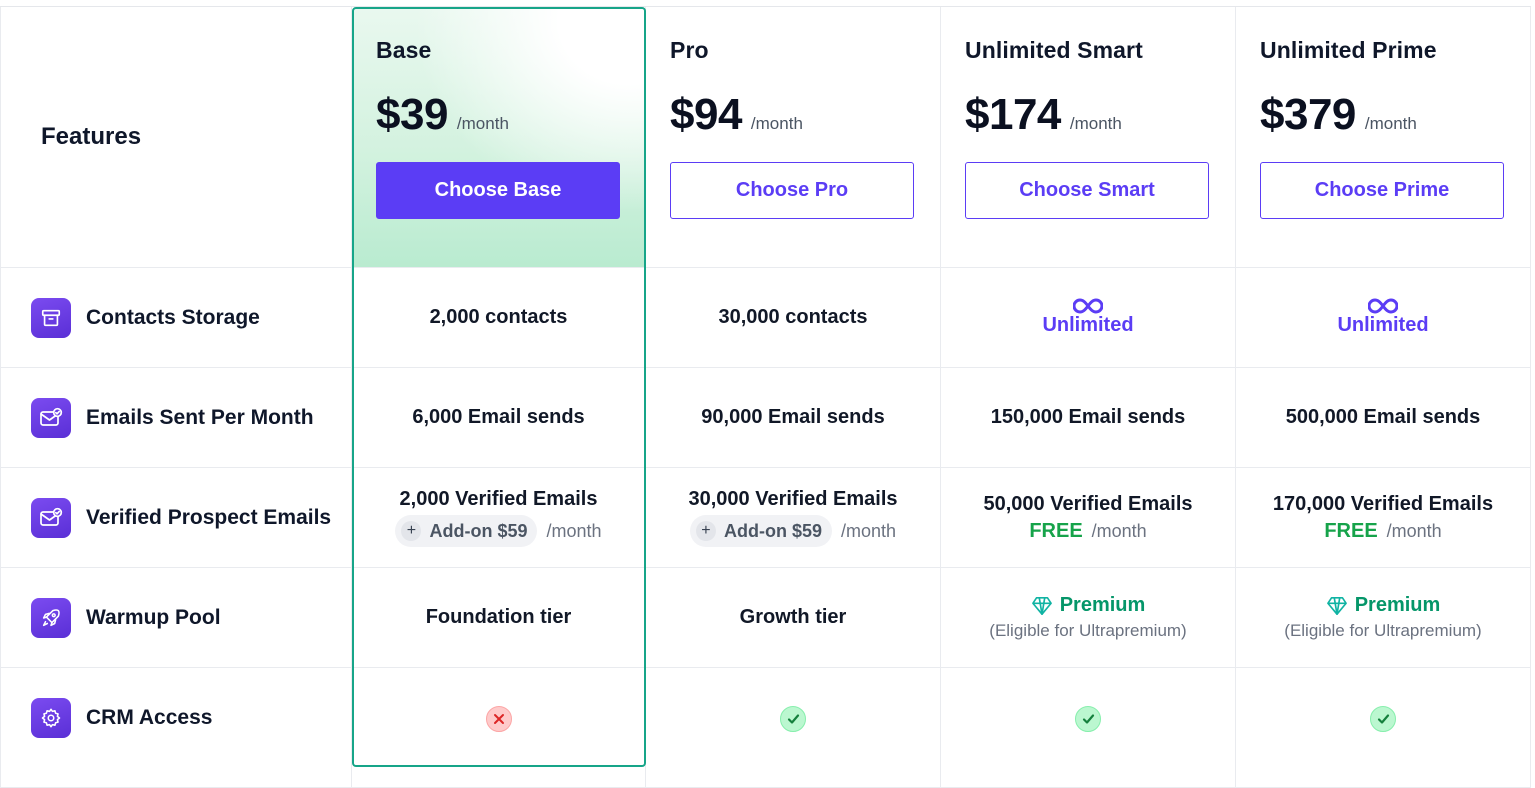  I want to click on archive-box-icon, so click(51, 317).